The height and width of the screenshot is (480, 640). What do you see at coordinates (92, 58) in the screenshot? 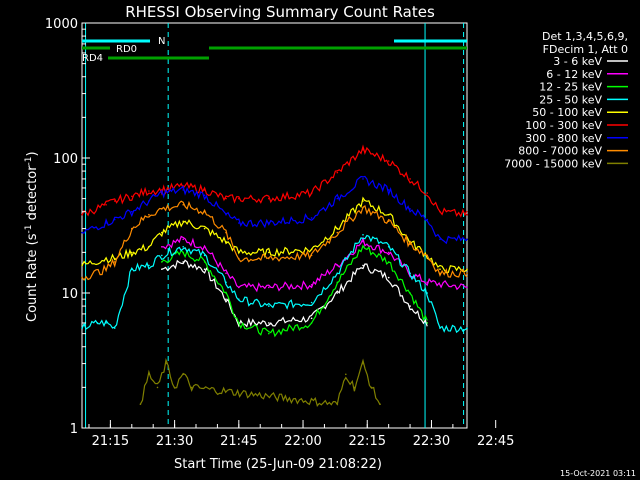
I see `rd4-label: RD4` at bounding box center [92, 58].